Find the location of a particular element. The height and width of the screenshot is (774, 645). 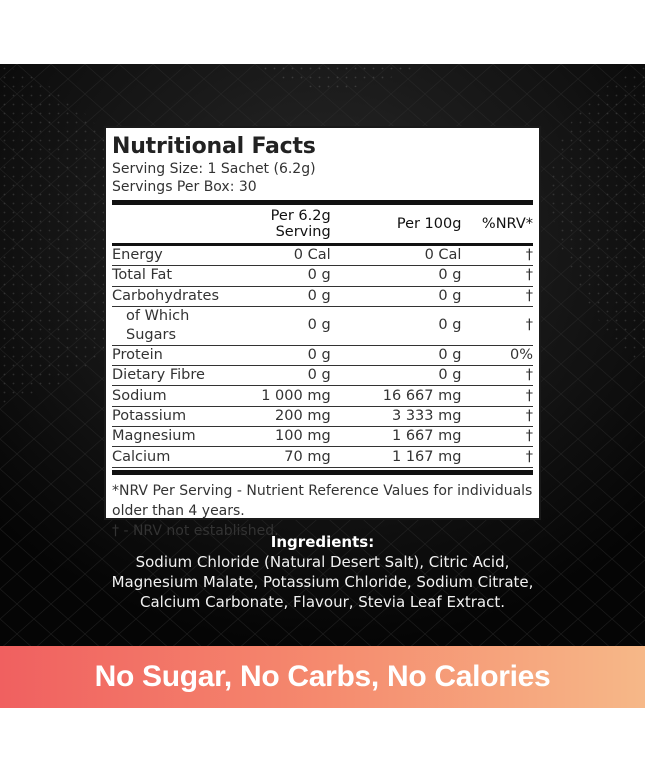

nutrient-name: Energy is located at coordinates (178, 256).